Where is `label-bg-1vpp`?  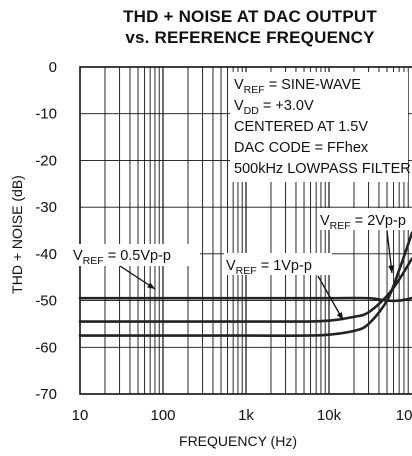 label-bg-1vpp is located at coordinates (278, 264).